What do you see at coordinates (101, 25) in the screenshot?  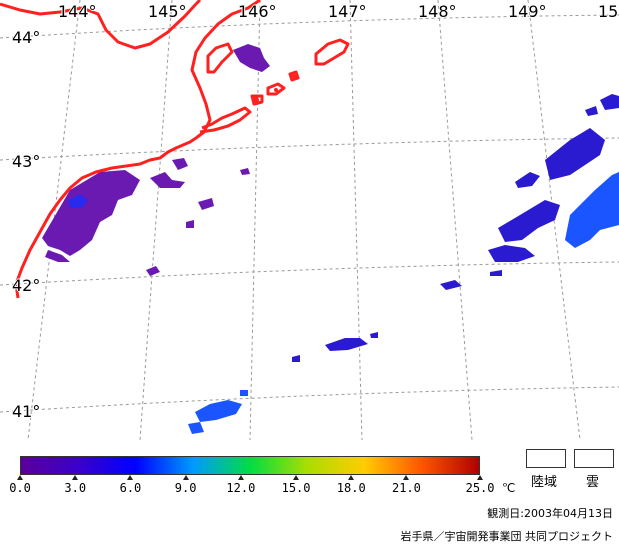 I see `coast-hokkaido-north` at bounding box center [101, 25].